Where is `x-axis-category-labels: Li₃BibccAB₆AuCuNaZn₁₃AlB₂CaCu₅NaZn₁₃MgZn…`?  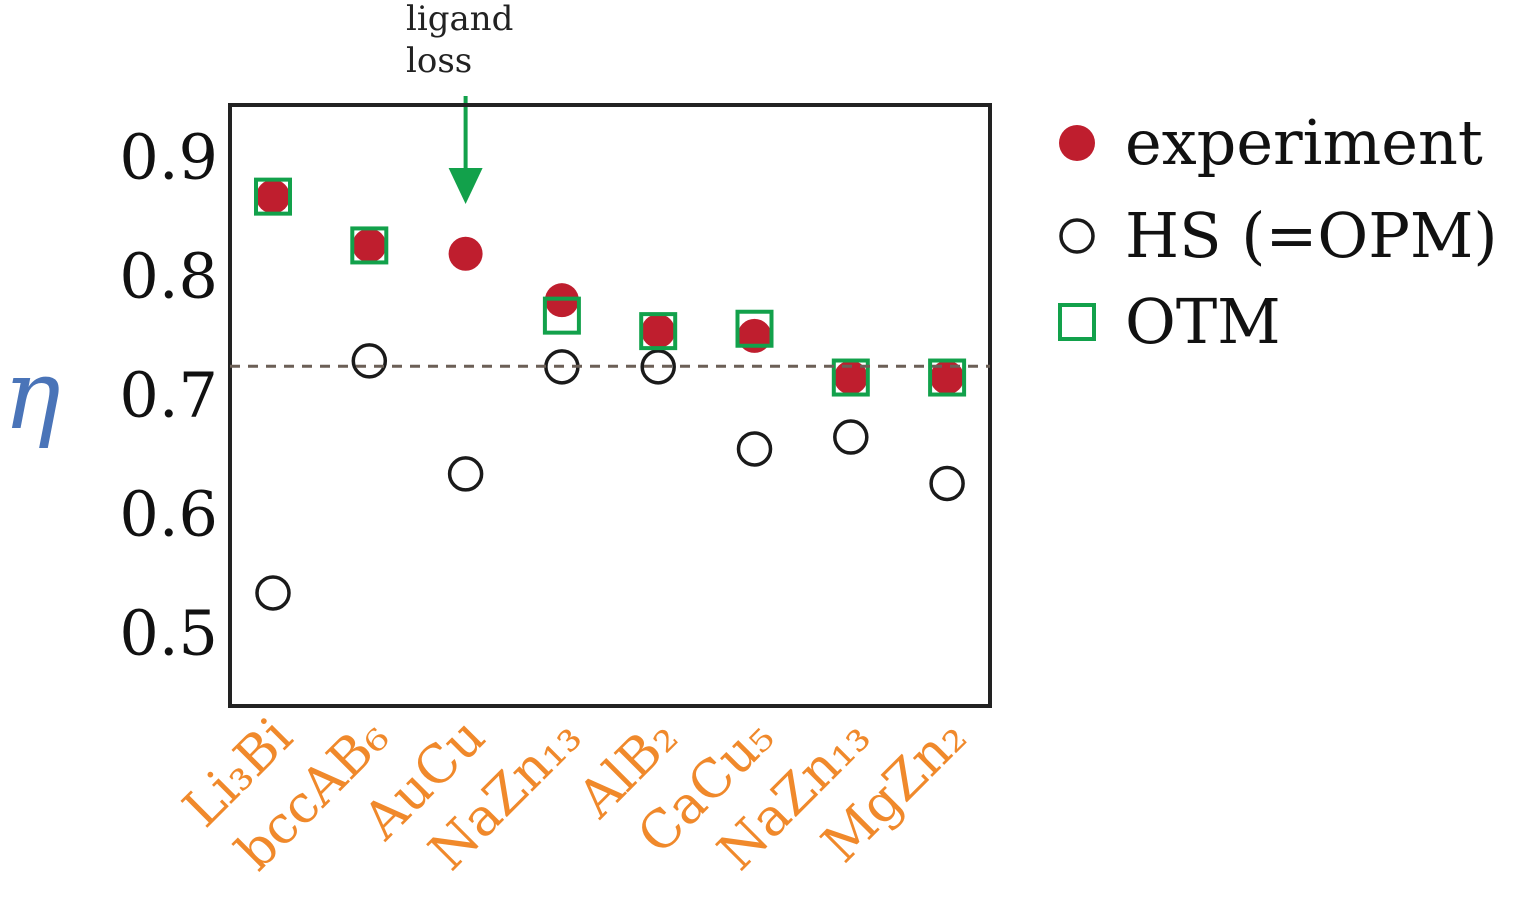
x-axis-category-labels: Li₃BibccAB₆AuCuNaZn₁₃AlB₂CaCu₅NaZn₁₃MgZn… is located at coordinates (575, 794).